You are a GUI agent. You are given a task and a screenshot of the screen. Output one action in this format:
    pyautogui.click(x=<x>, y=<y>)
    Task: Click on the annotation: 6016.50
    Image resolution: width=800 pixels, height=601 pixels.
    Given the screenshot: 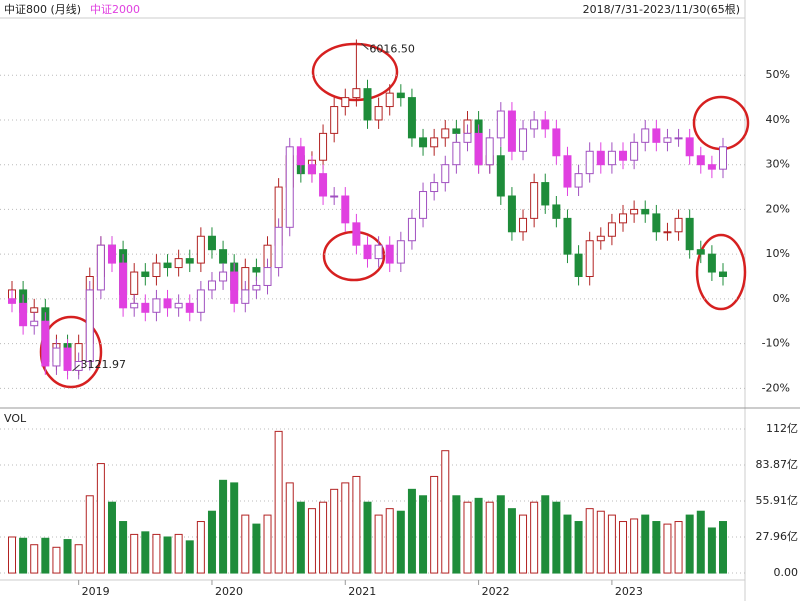 What is the action you would take?
    pyautogui.click(x=392, y=48)
    